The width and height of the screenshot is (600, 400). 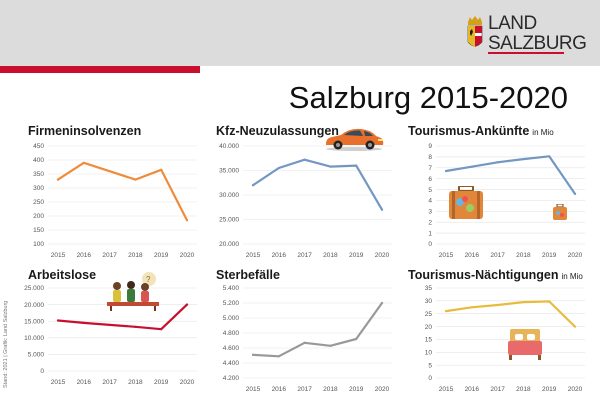 What do you see at coordinates (429, 301) in the screenshot?
I see `y-tick-label: 30` at bounding box center [429, 301].